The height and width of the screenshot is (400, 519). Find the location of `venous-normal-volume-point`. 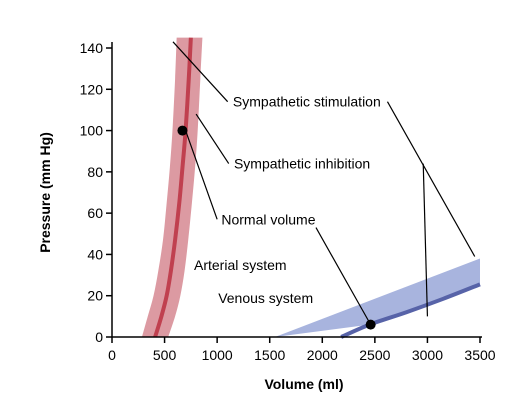

venous-normal-volume-point is located at coordinates (370, 324).